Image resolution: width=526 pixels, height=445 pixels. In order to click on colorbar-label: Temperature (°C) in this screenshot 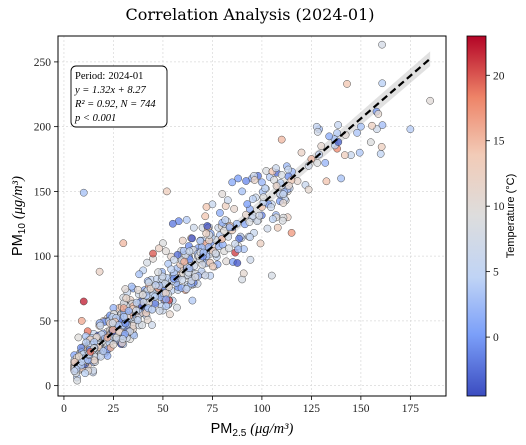, I will do `click(511, 216)`.